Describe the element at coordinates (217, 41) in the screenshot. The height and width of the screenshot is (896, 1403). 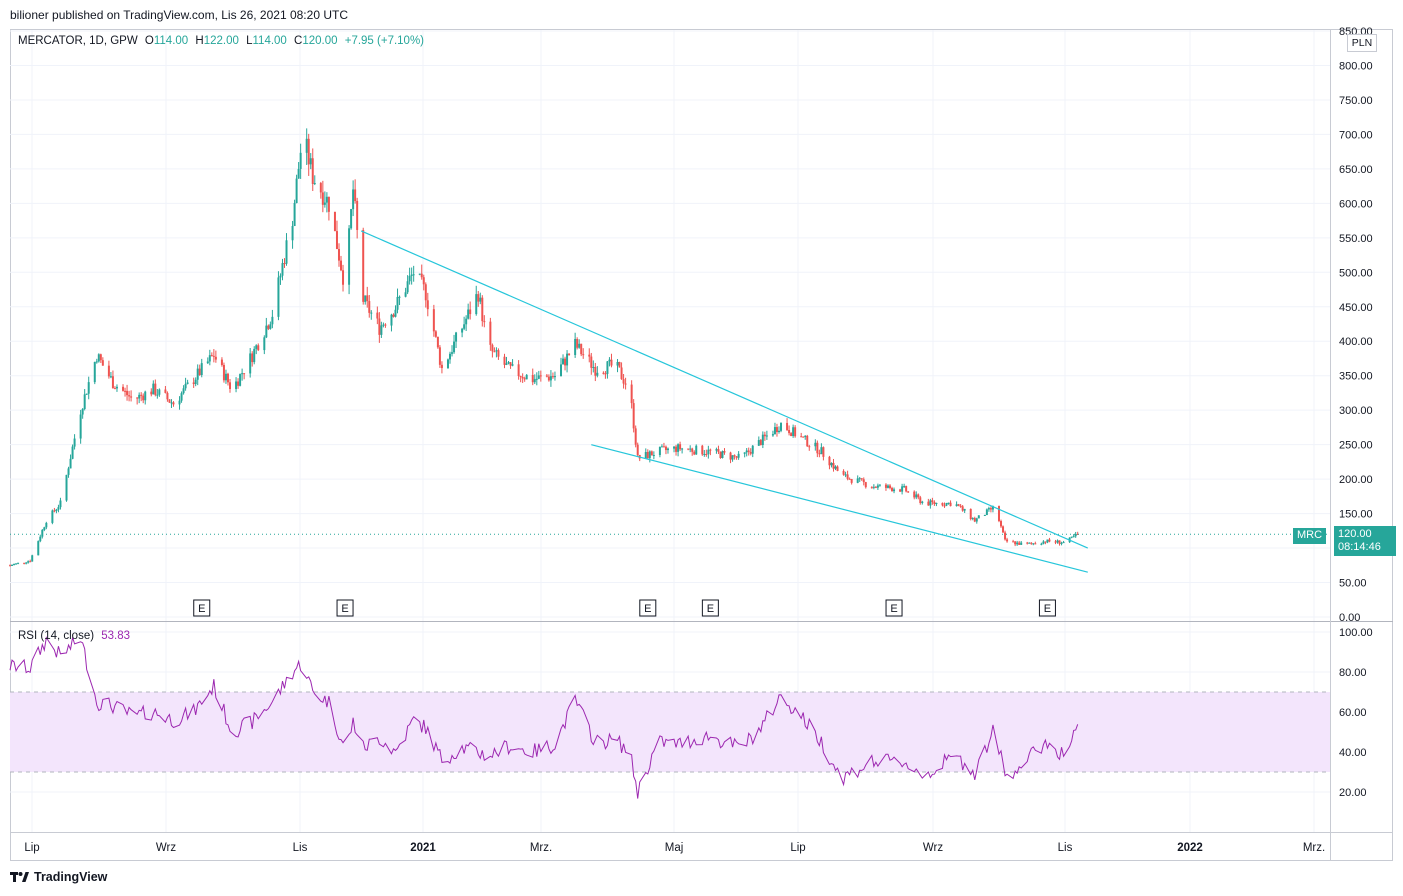
I see `high-label: H122.00` at that location.